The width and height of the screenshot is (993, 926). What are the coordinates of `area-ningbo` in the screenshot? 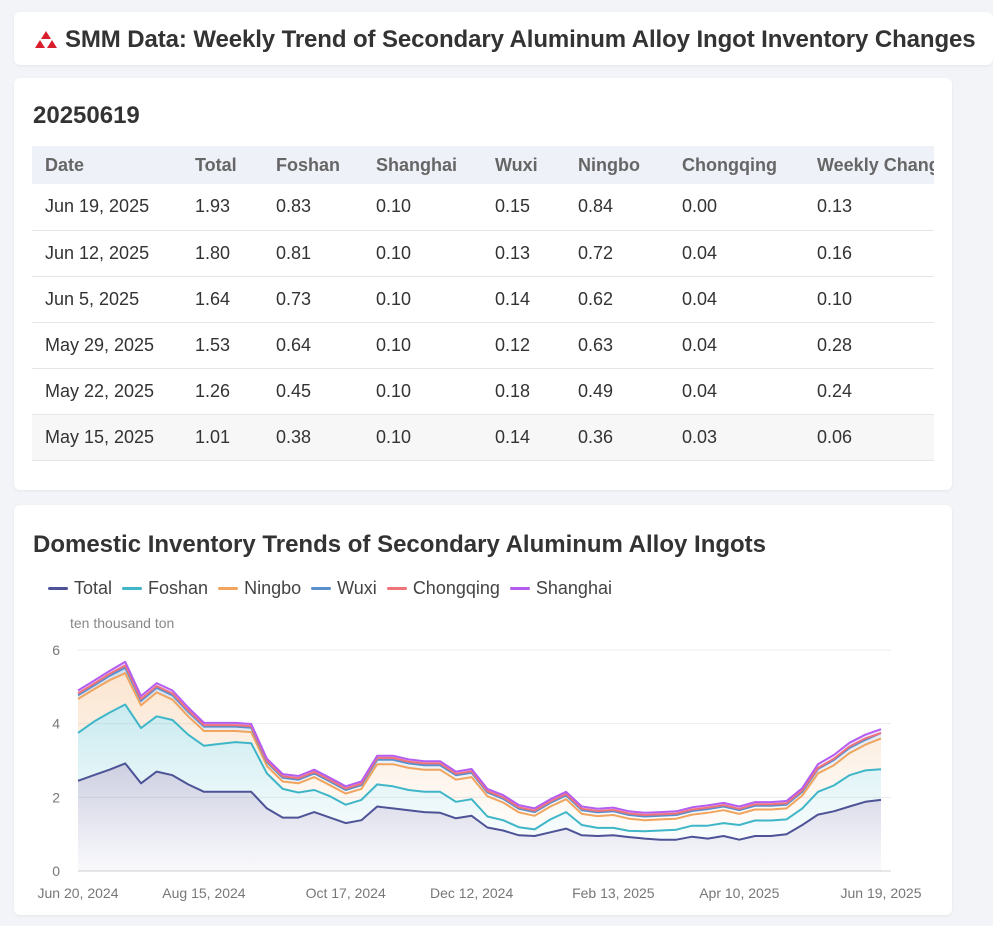 It's located at (479, 752).